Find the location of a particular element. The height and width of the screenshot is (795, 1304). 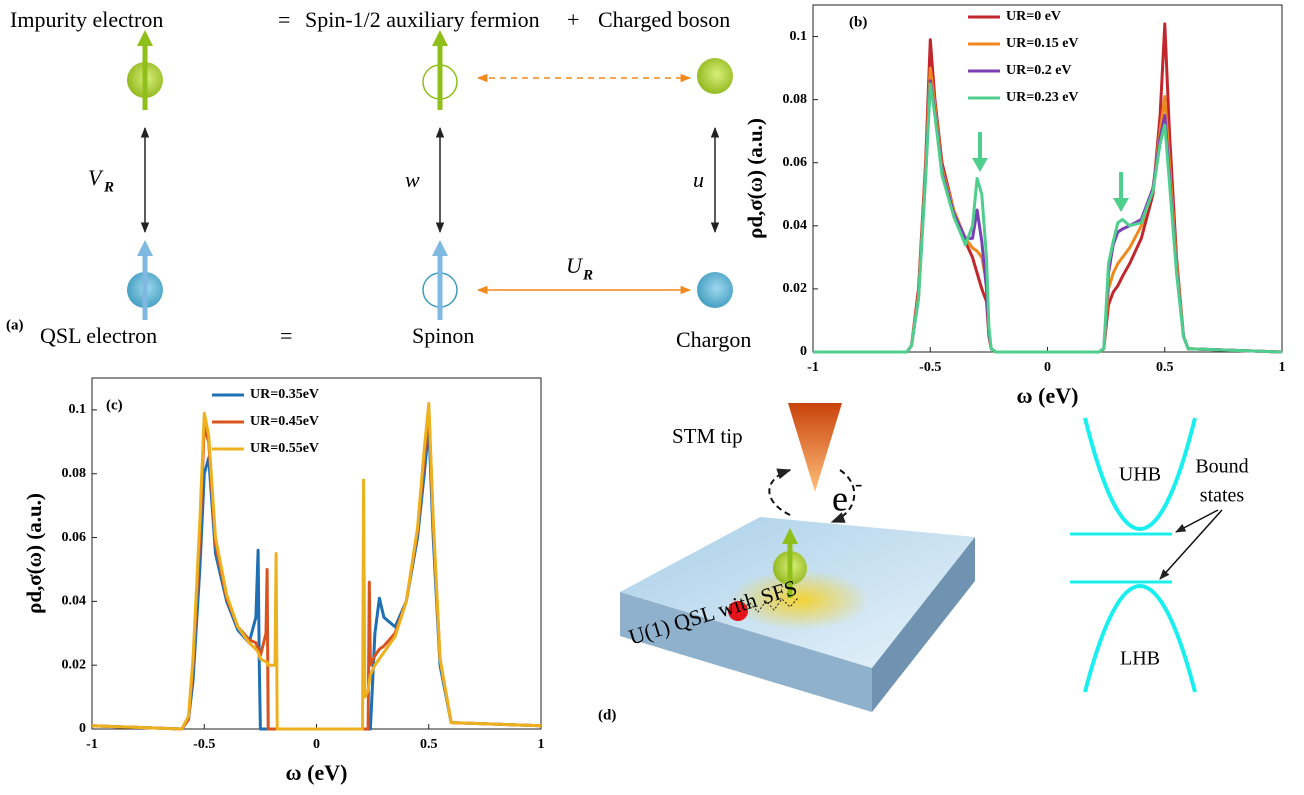

string is located at coordinates (769, 605).